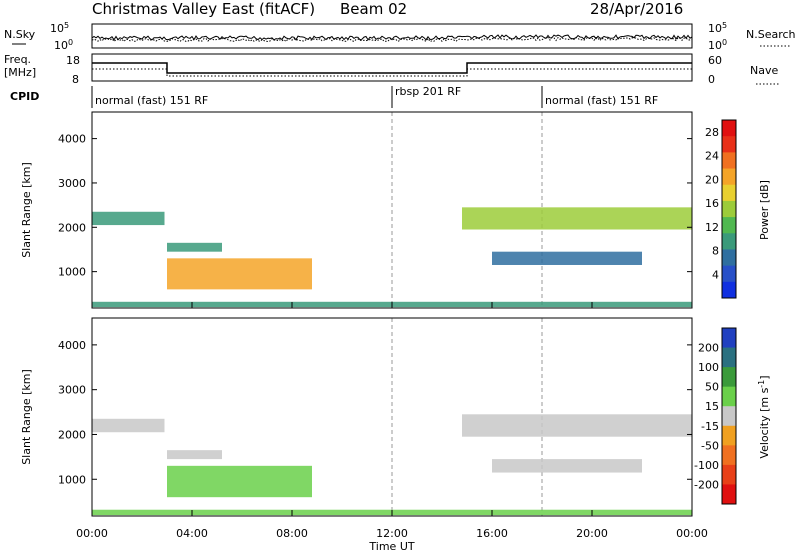 The width and height of the screenshot is (800, 559). I want to click on power-colorbar-tick-6: 28, so click(712, 132).